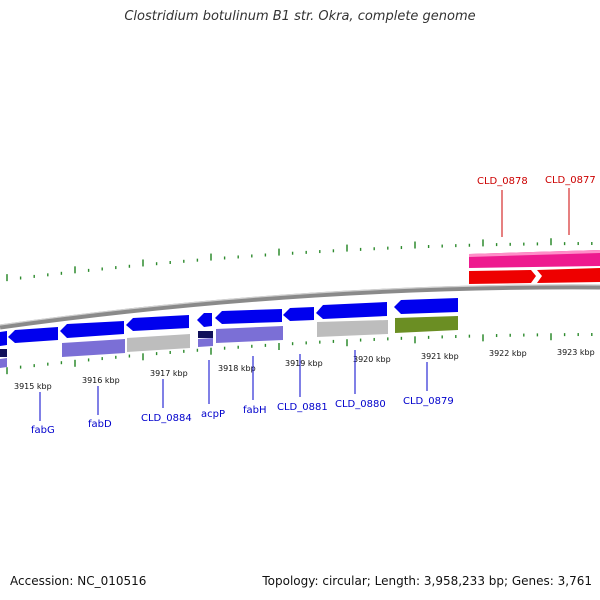 The image size is (600, 600). Describe the element at coordinates (33, 335) in the screenshot. I see `cds-arrow-fabg` at that location.